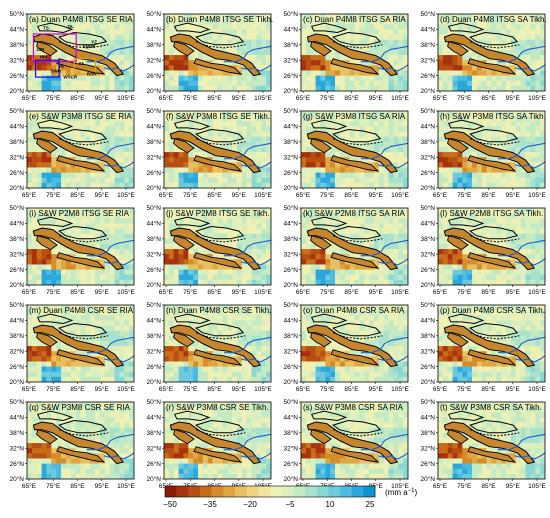  I want to click on region-label: BSR, so click(92, 74).